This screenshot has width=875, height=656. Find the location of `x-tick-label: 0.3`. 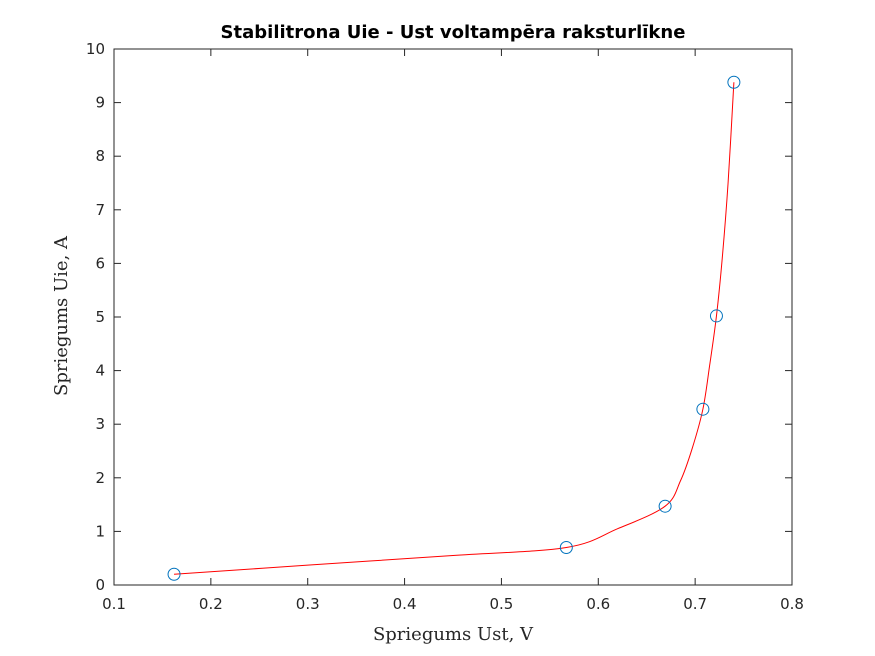

x-tick-label: 0.3 is located at coordinates (308, 604).